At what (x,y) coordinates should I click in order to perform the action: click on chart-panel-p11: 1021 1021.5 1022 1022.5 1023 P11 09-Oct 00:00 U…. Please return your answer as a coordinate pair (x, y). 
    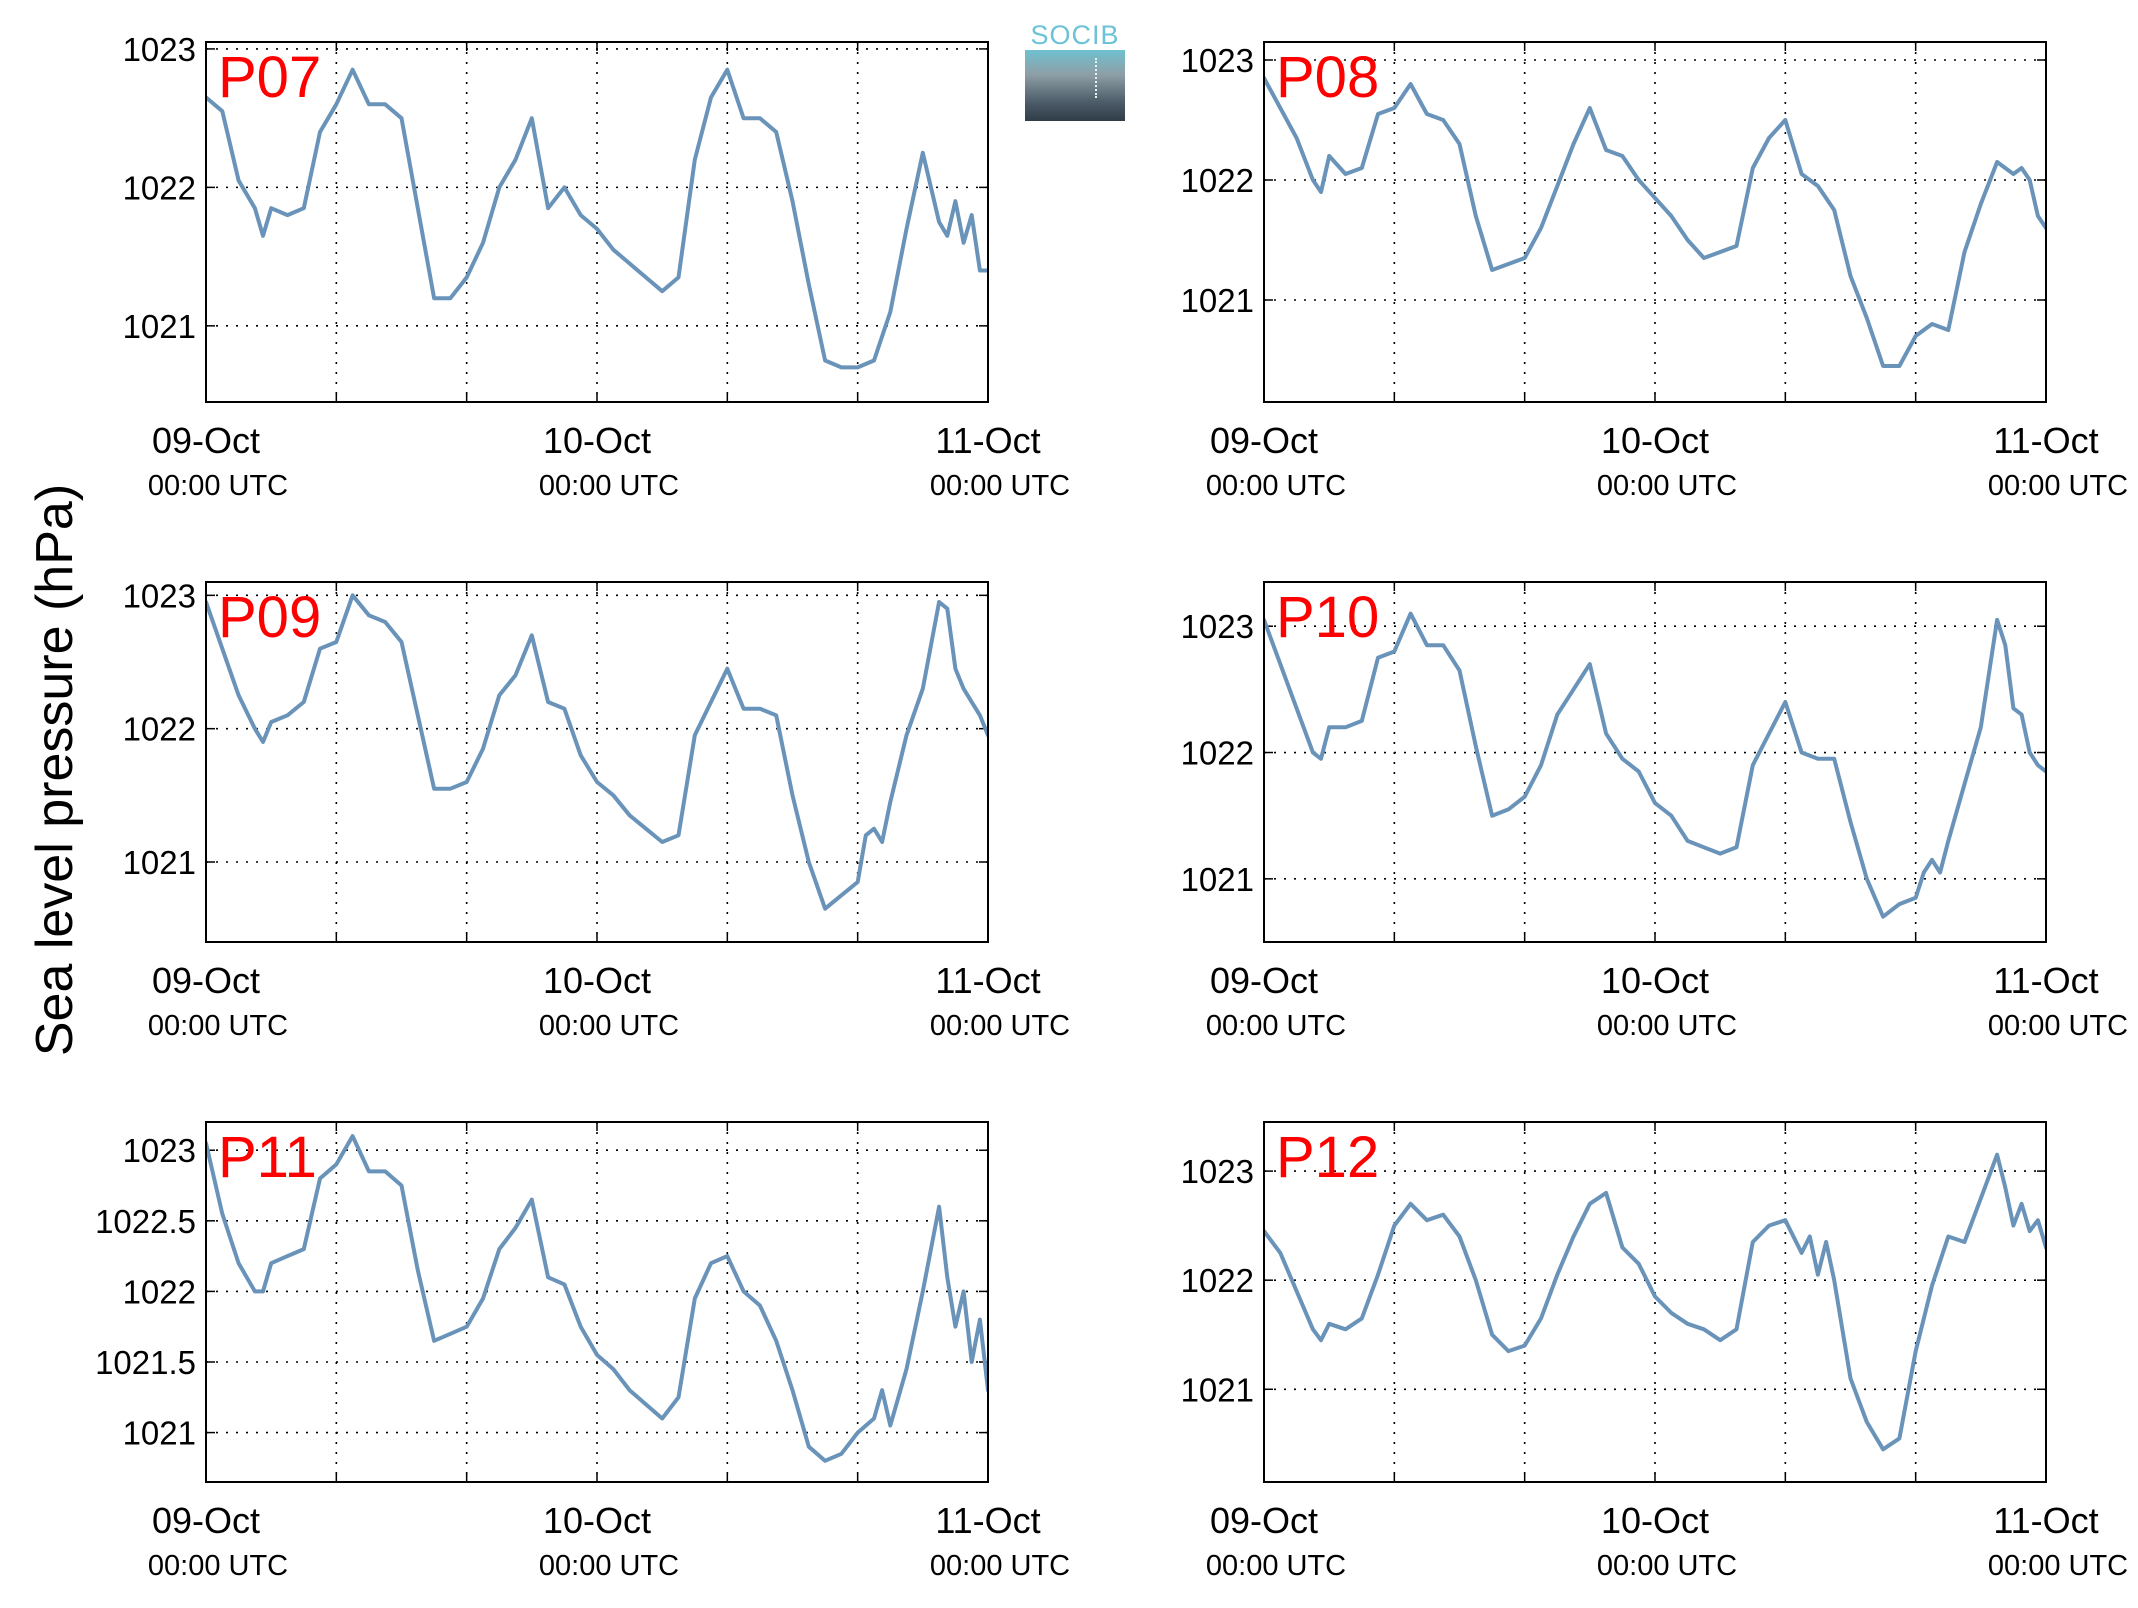
    Looking at the image, I should click on (582, 1351).